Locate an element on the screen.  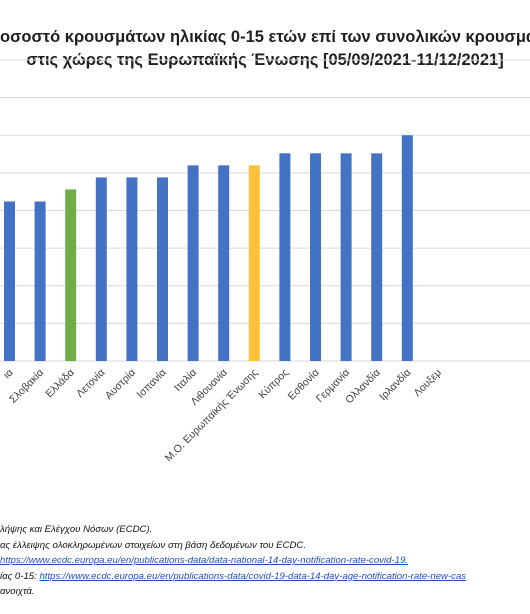
category-label: Κύπρος is located at coordinates (273, 384).